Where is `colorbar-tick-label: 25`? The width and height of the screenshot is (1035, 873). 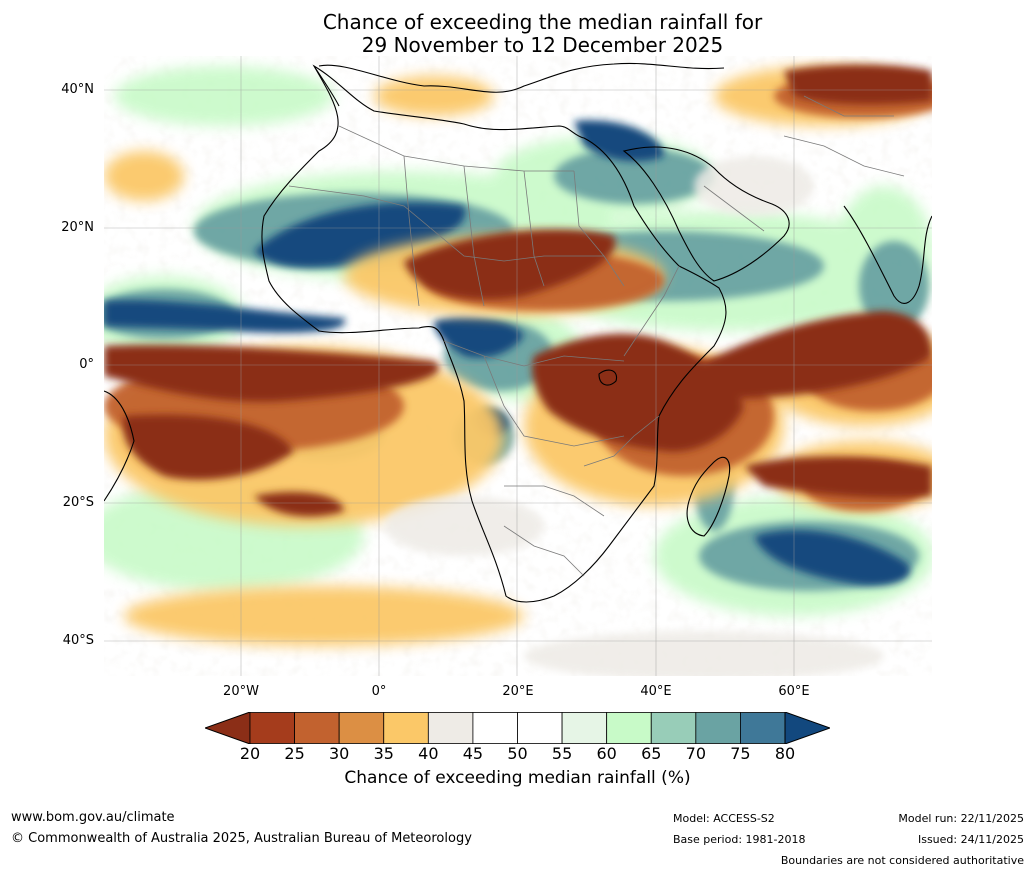
colorbar-tick-label: 25 is located at coordinates (294, 753).